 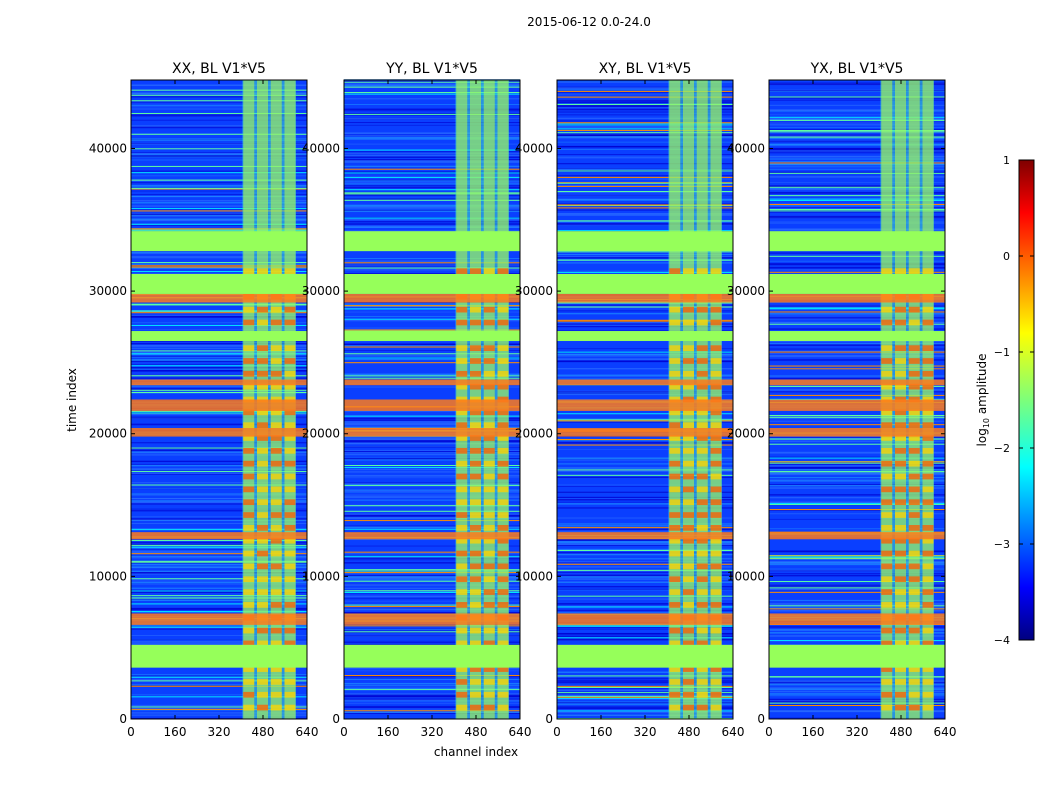 What do you see at coordinates (1006, 160) in the screenshot?
I see `colorbar-tick-label: 1` at bounding box center [1006, 160].